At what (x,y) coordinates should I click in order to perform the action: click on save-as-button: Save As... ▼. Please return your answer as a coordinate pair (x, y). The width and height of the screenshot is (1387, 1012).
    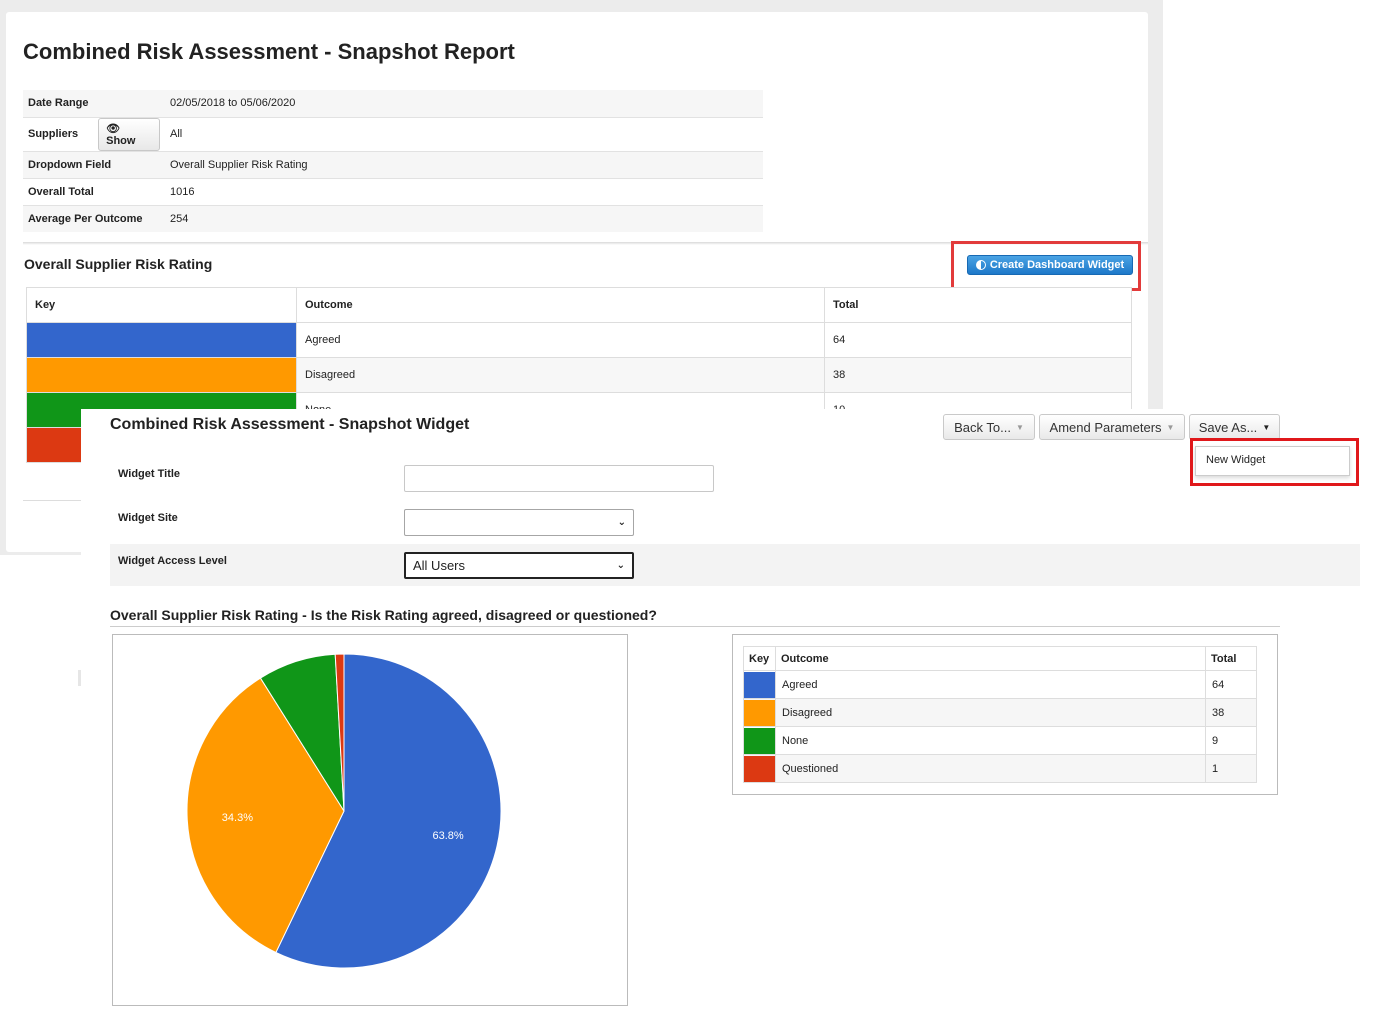
    Looking at the image, I should click on (1234, 427).